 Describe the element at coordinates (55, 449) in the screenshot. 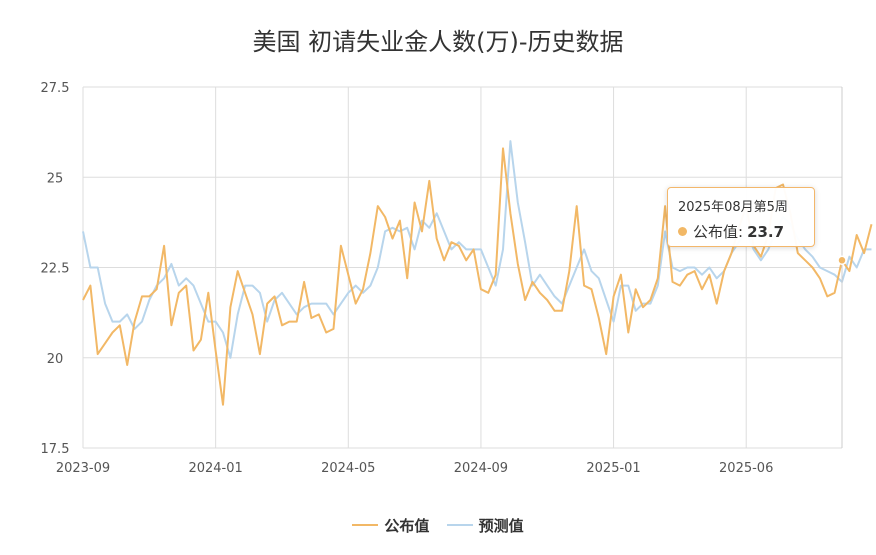

I see `y-tick-label: 17.5` at that location.